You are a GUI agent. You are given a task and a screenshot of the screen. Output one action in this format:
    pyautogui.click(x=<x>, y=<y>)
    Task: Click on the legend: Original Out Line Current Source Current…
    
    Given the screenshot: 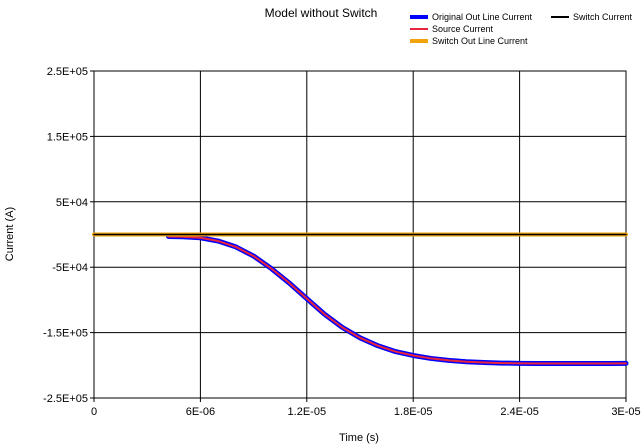 What is the action you would take?
    pyautogui.click(x=521, y=29)
    